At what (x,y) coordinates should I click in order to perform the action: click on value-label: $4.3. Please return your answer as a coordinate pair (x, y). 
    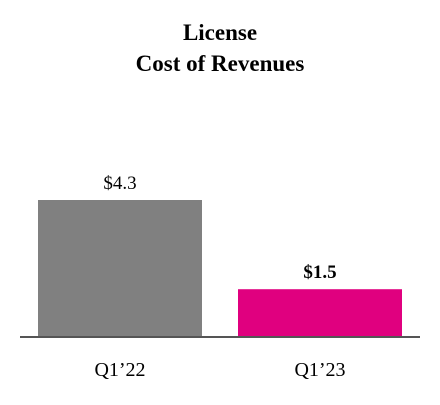
    Looking at the image, I should click on (119, 183).